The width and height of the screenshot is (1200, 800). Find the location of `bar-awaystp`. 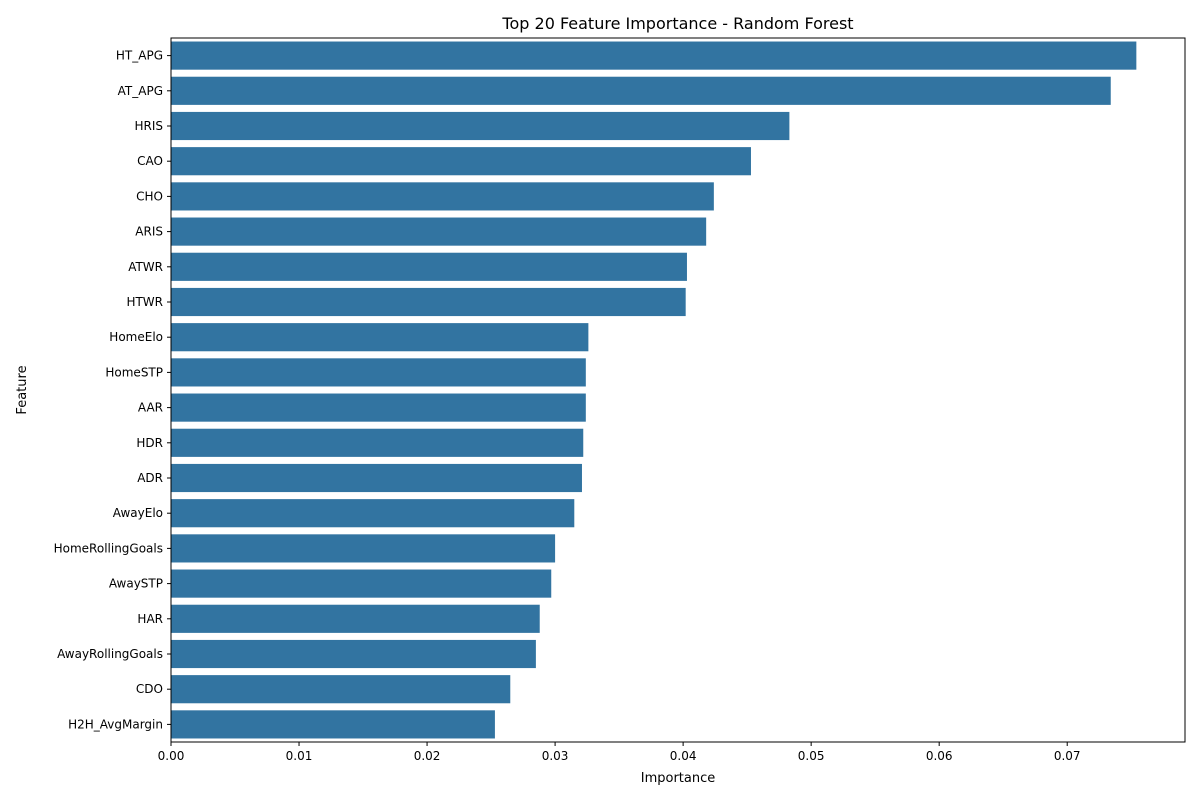

bar-awaystp is located at coordinates (361, 583).